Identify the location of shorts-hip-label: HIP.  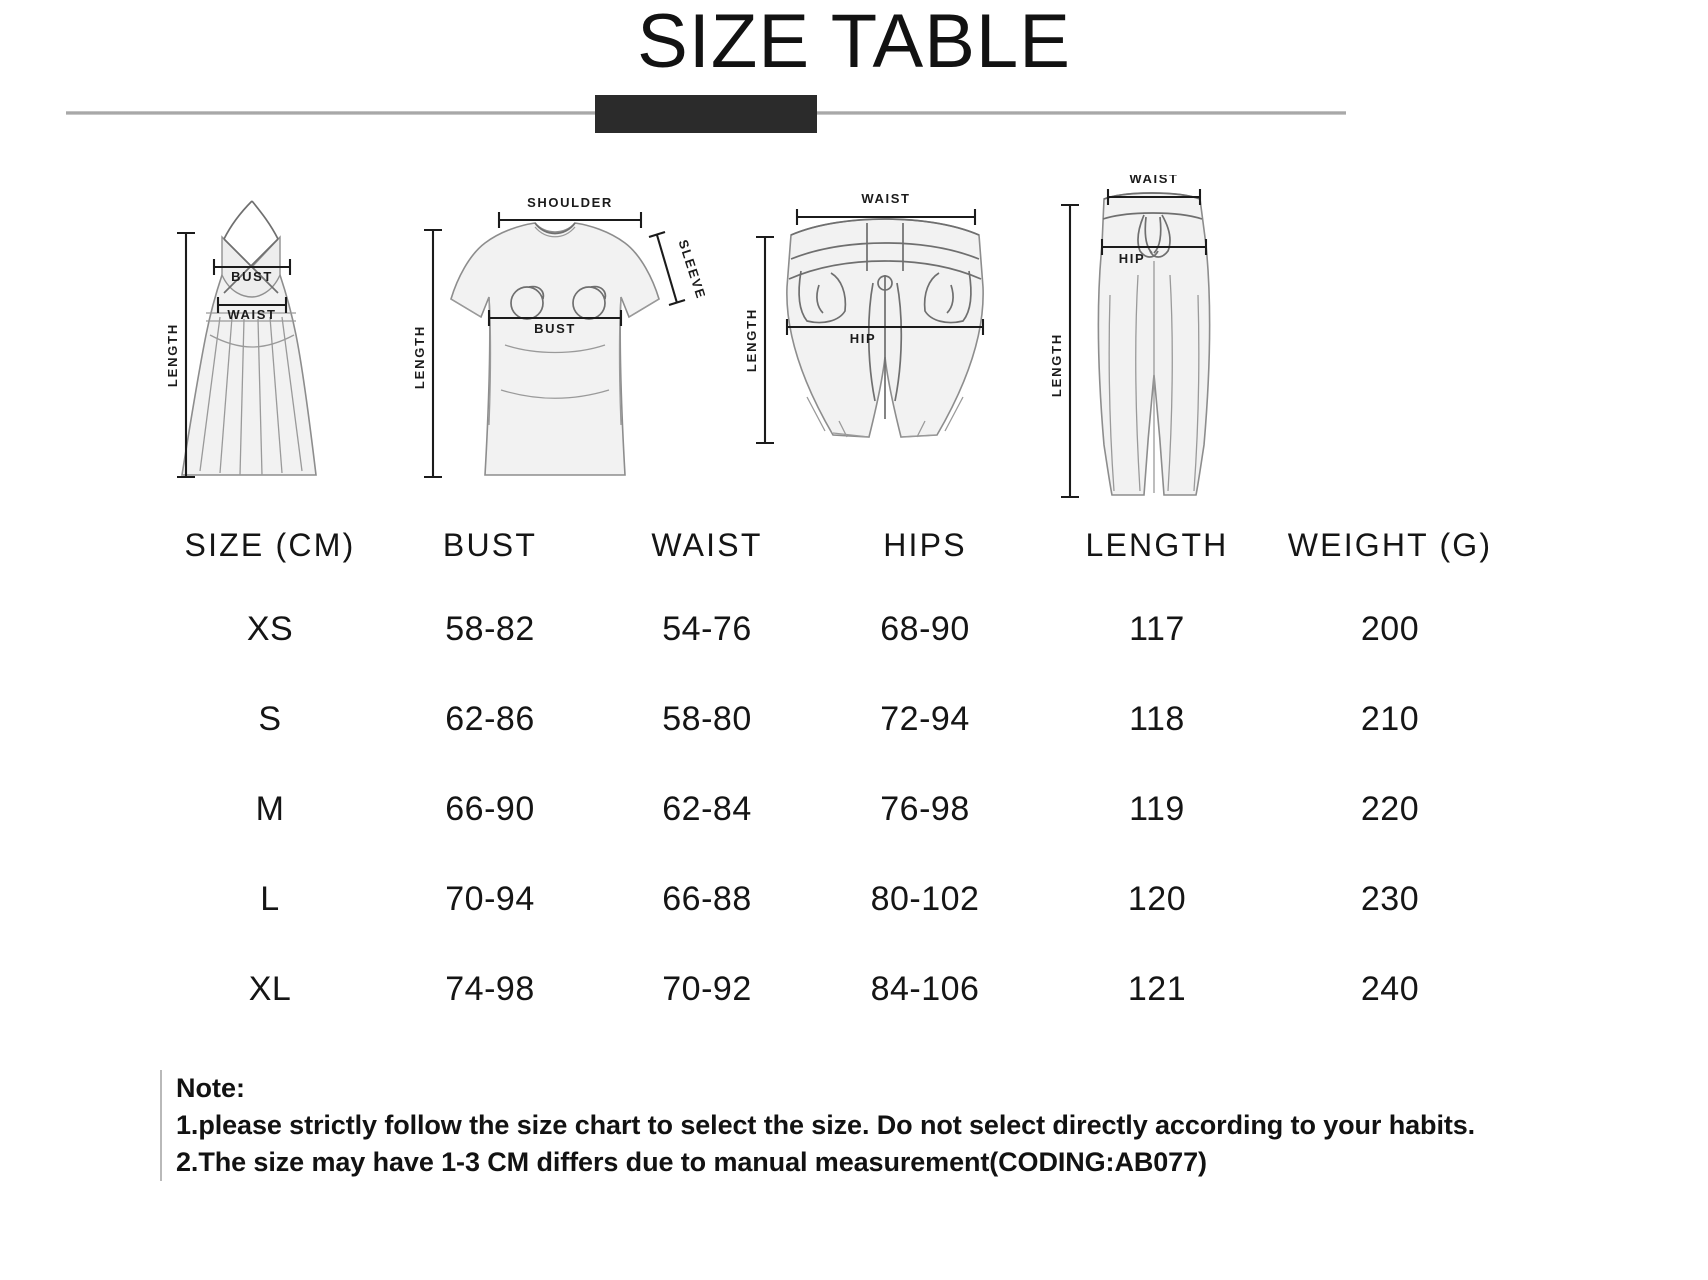
(863, 338).